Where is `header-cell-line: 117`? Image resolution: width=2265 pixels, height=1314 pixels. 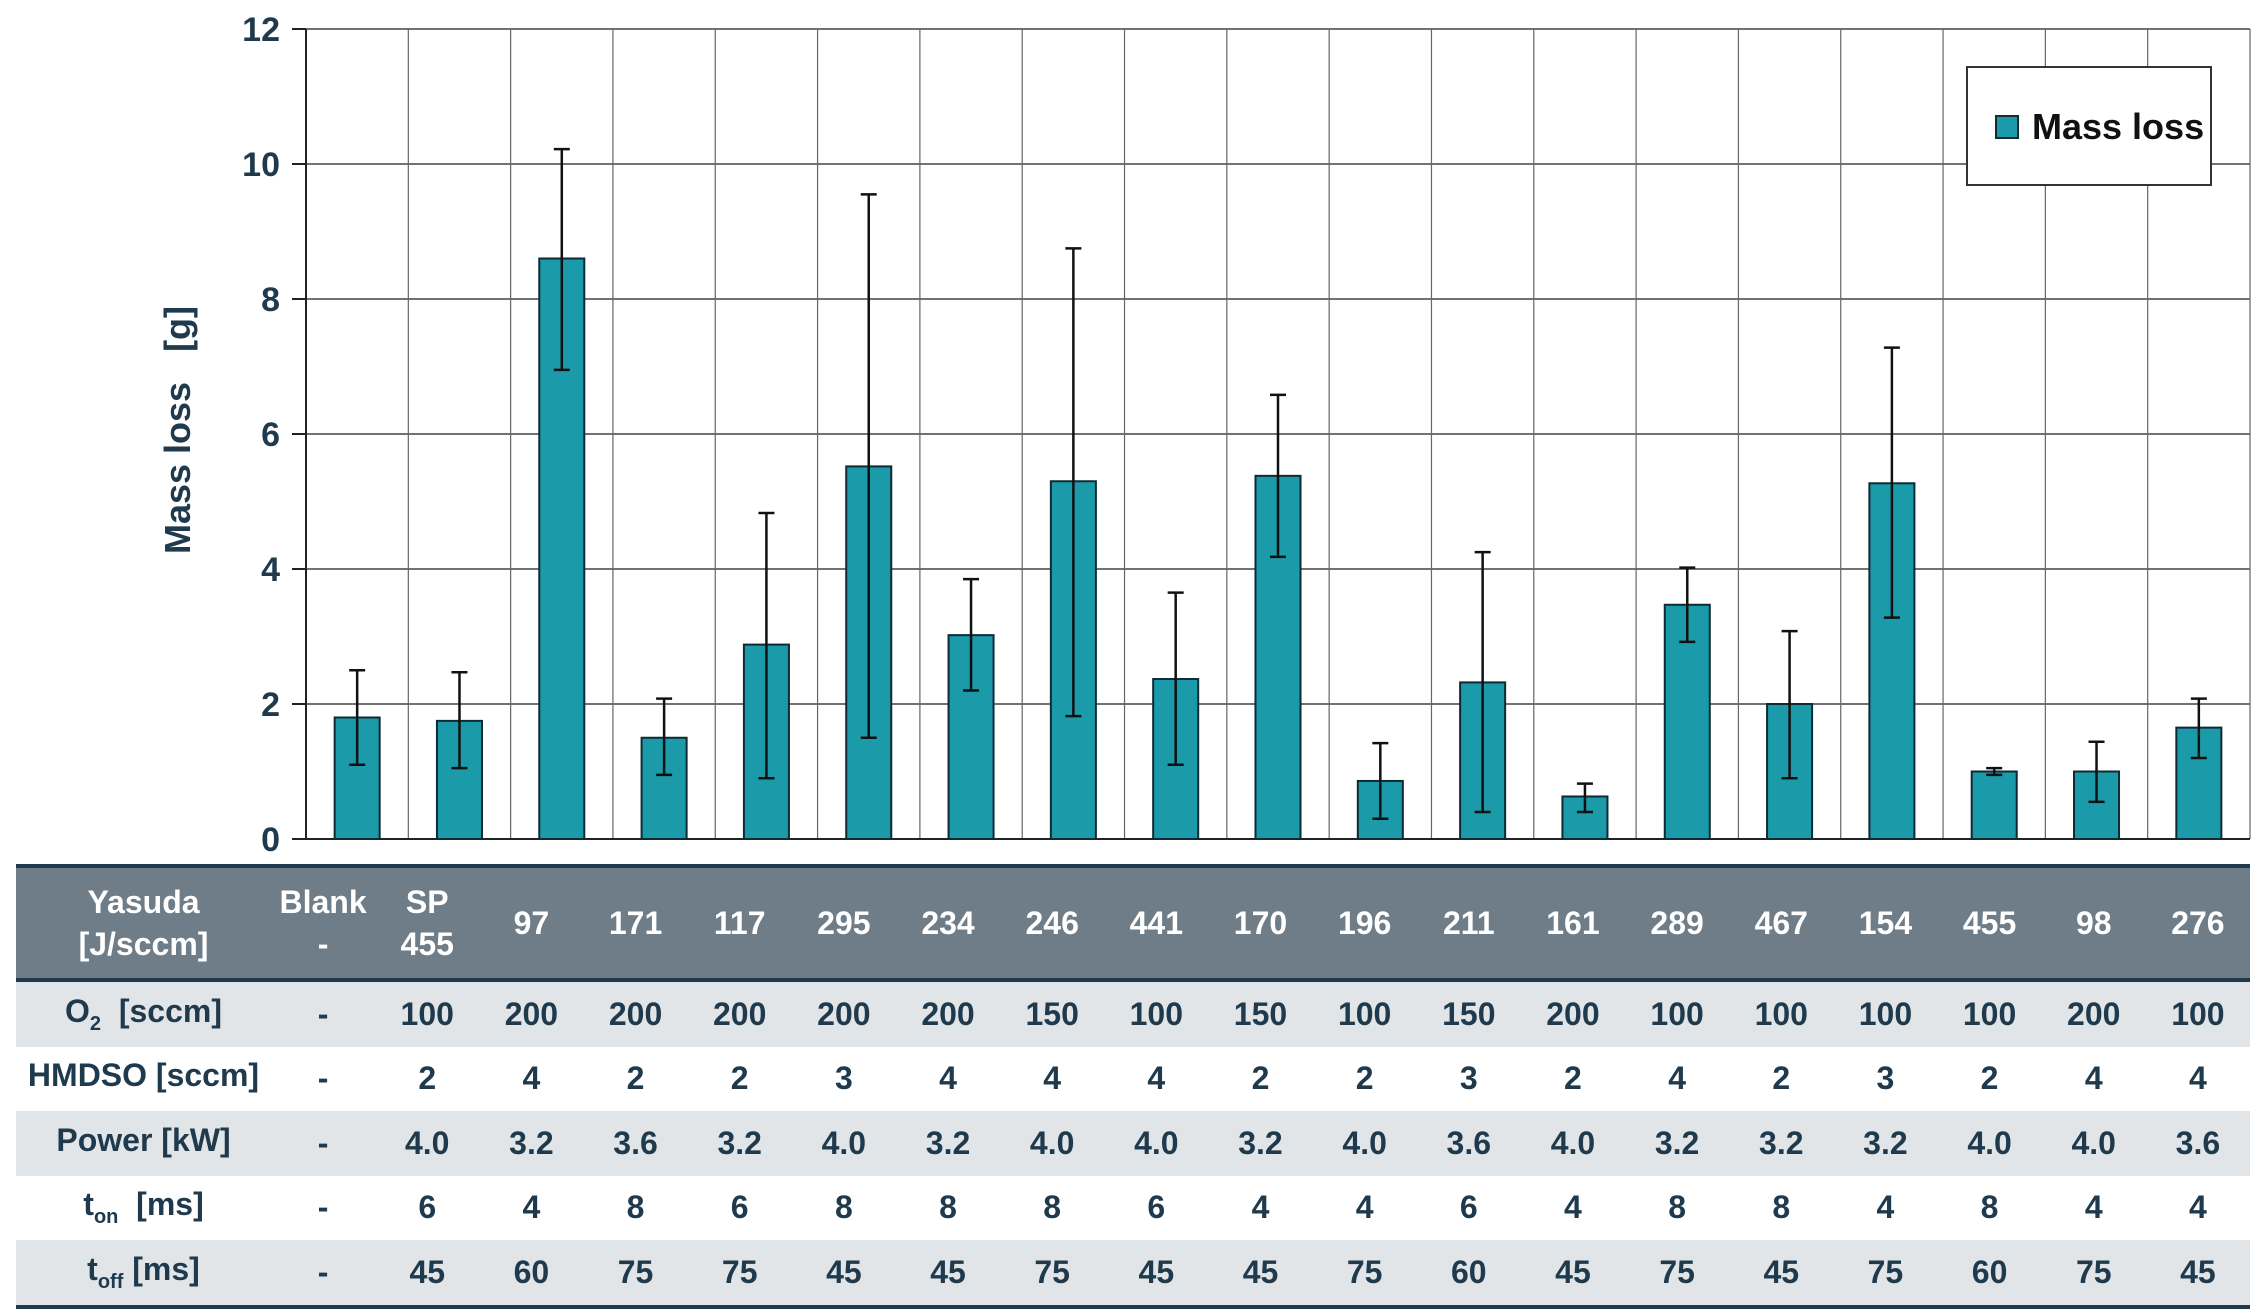
header-cell-line: 117 is located at coordinates (739, 923).